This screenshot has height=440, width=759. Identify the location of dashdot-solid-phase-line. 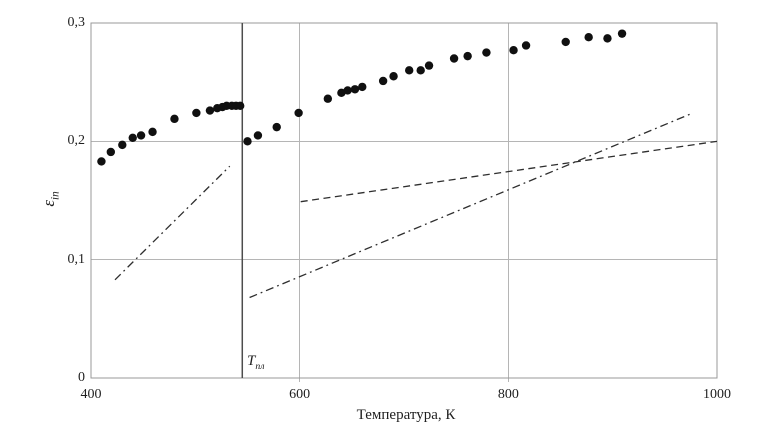
(172, 223).